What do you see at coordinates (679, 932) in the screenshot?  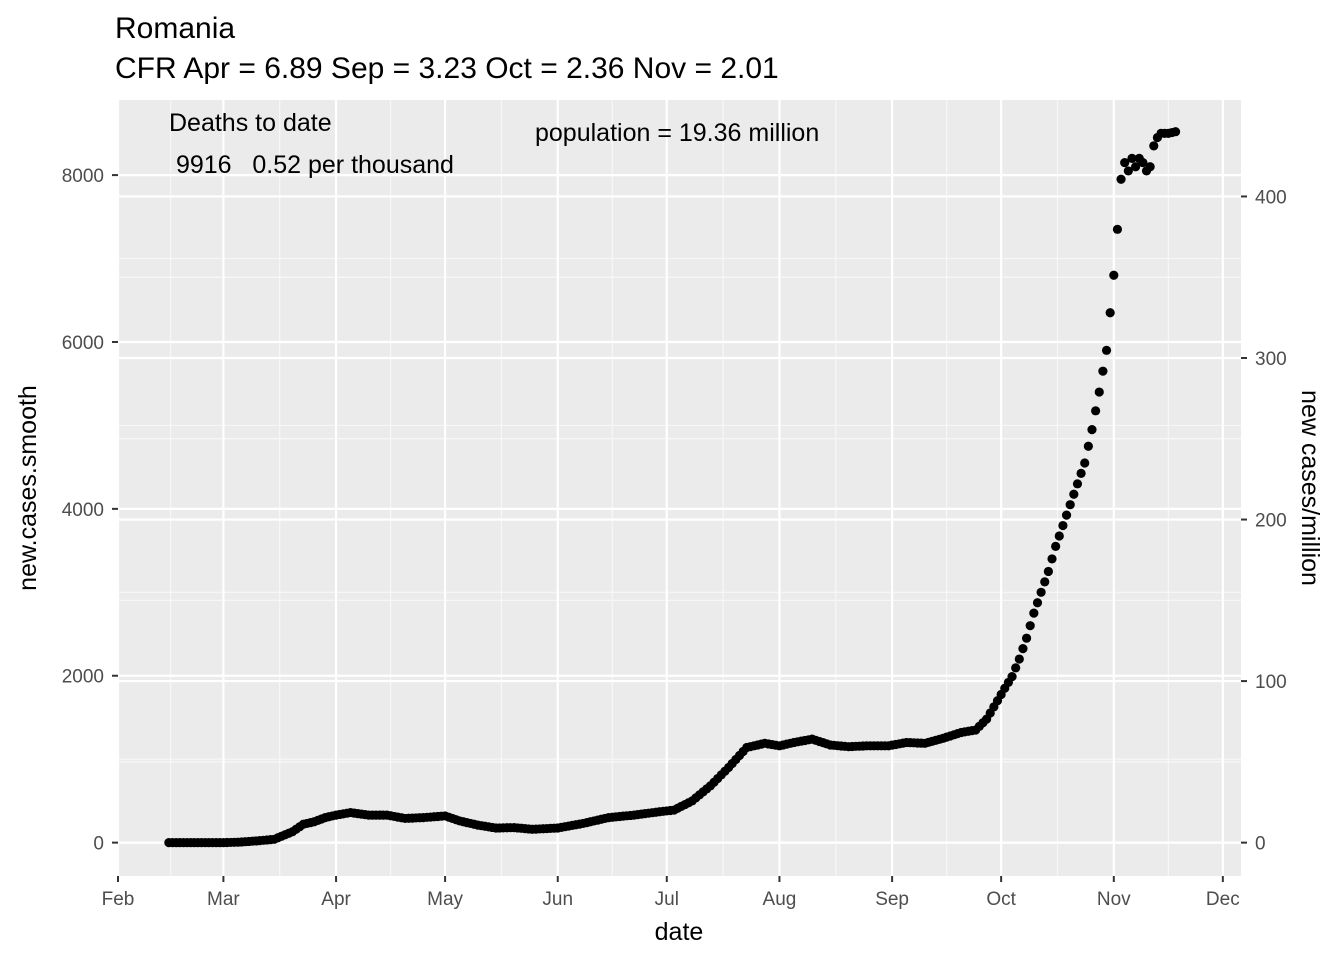 I see `x-axis-title: date` at bounding box center [679, 932].